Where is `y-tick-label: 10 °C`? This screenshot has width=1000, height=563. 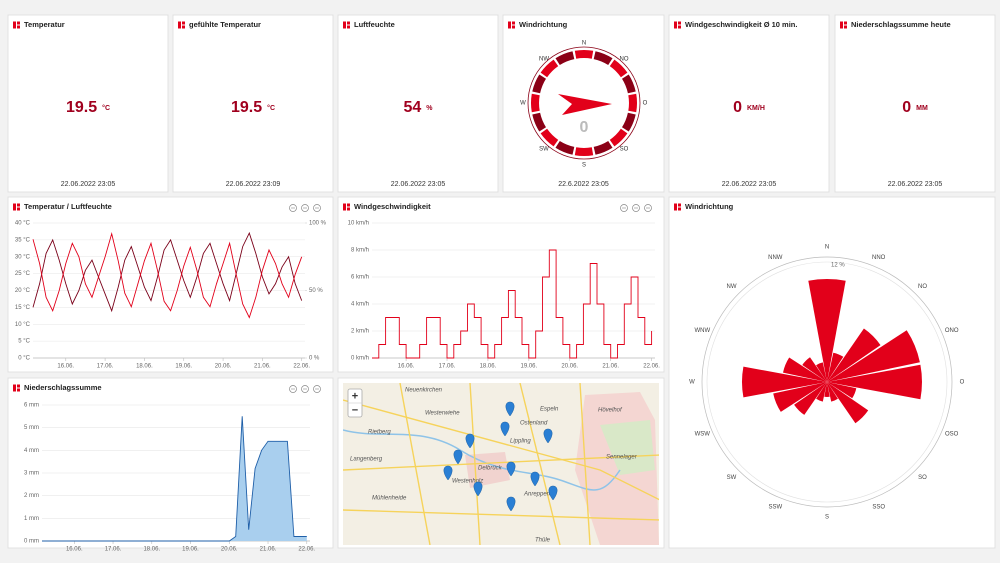 y-tick-label: 10 °C is located at coordinates (23, 325).